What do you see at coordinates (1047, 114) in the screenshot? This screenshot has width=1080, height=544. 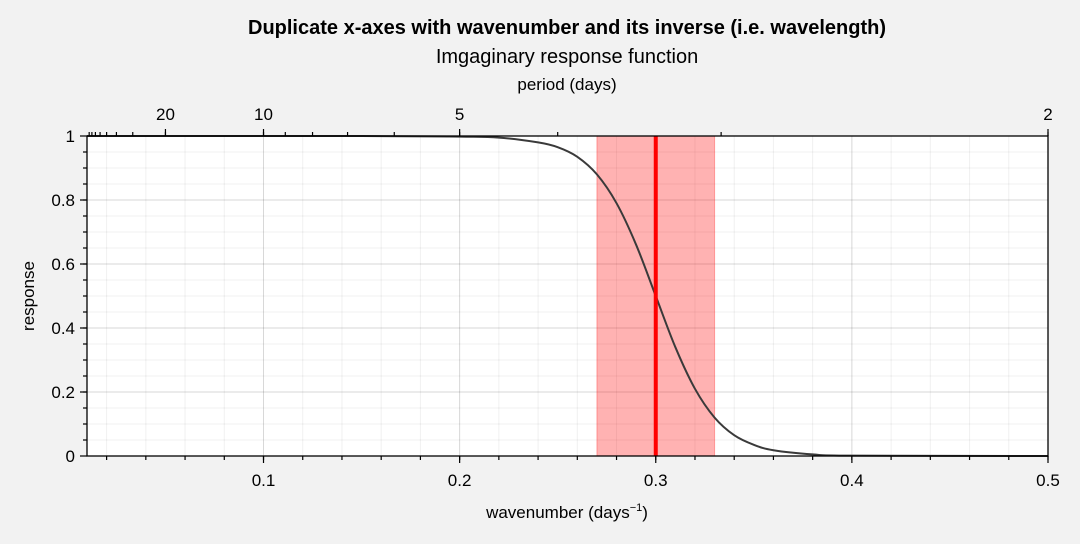 I see `top-tick-label: 2` at bounding box center [1047, 114].